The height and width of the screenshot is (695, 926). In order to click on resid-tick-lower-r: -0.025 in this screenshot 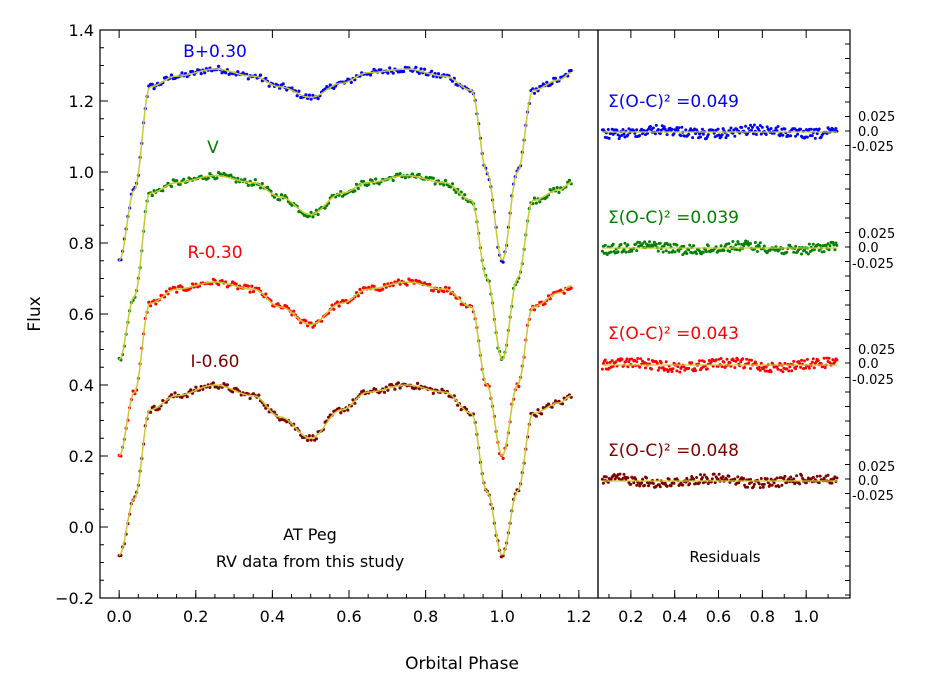, I will do `click(873, 380)`.